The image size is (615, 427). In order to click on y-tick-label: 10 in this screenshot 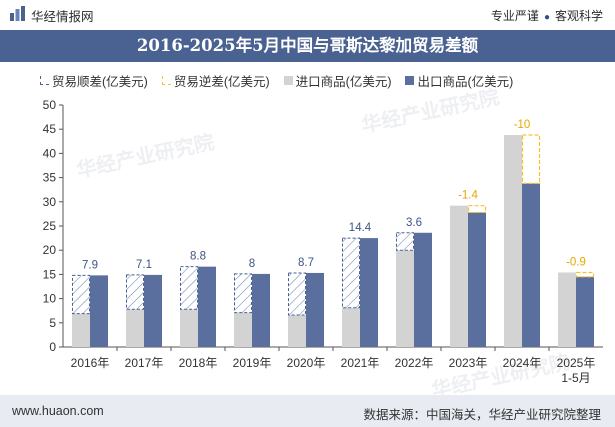, I will do `click(50, 299)`.